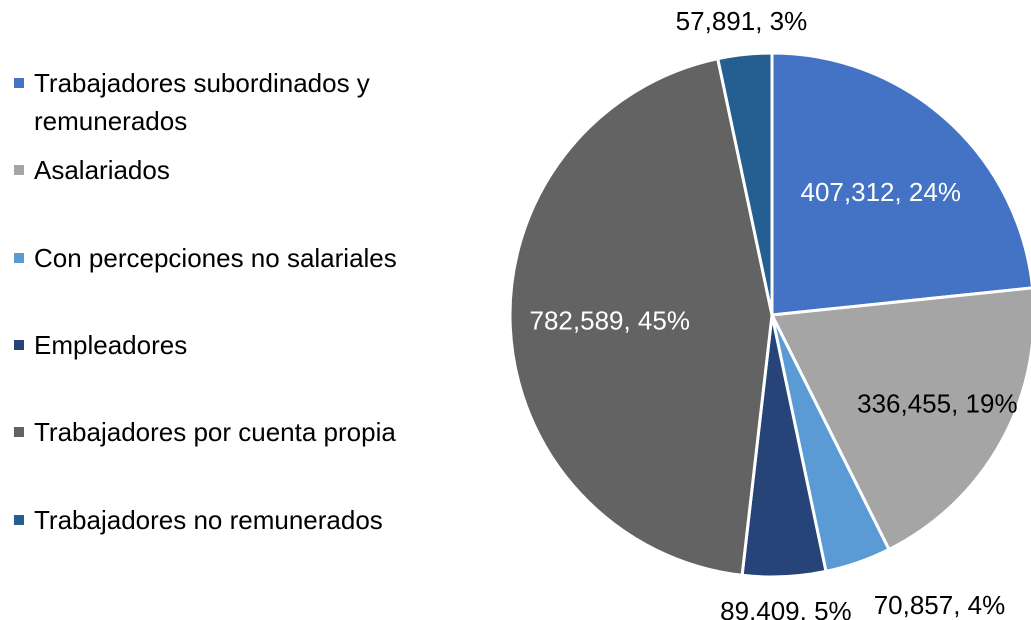 The width and height of the screenshot is (1031, 620). I want to click on legend-item: Empleadores, so click(242, 345).